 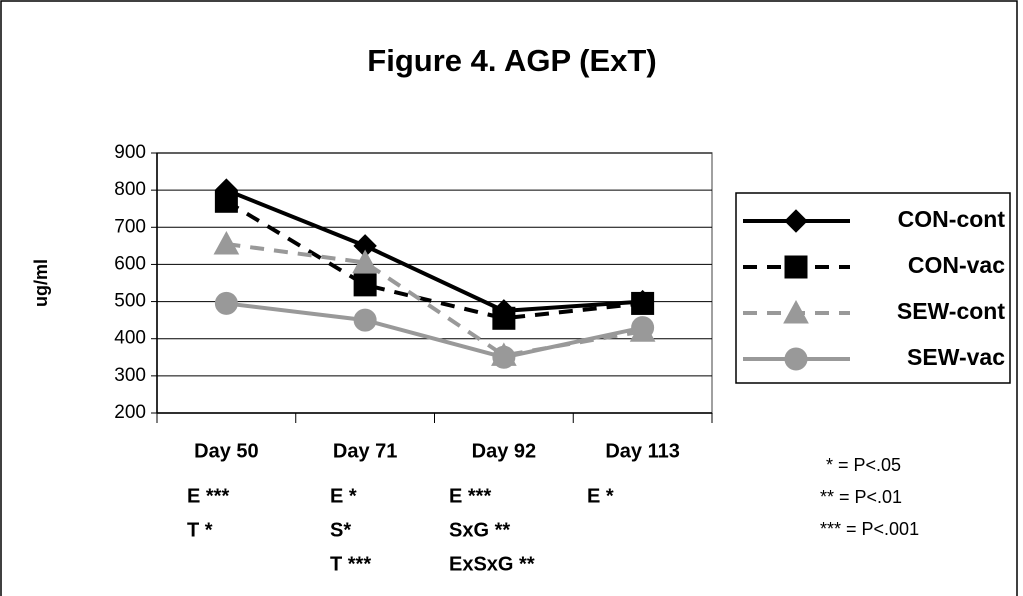 I want to click on y-tick-label: 600, so click(x=130, y=263).